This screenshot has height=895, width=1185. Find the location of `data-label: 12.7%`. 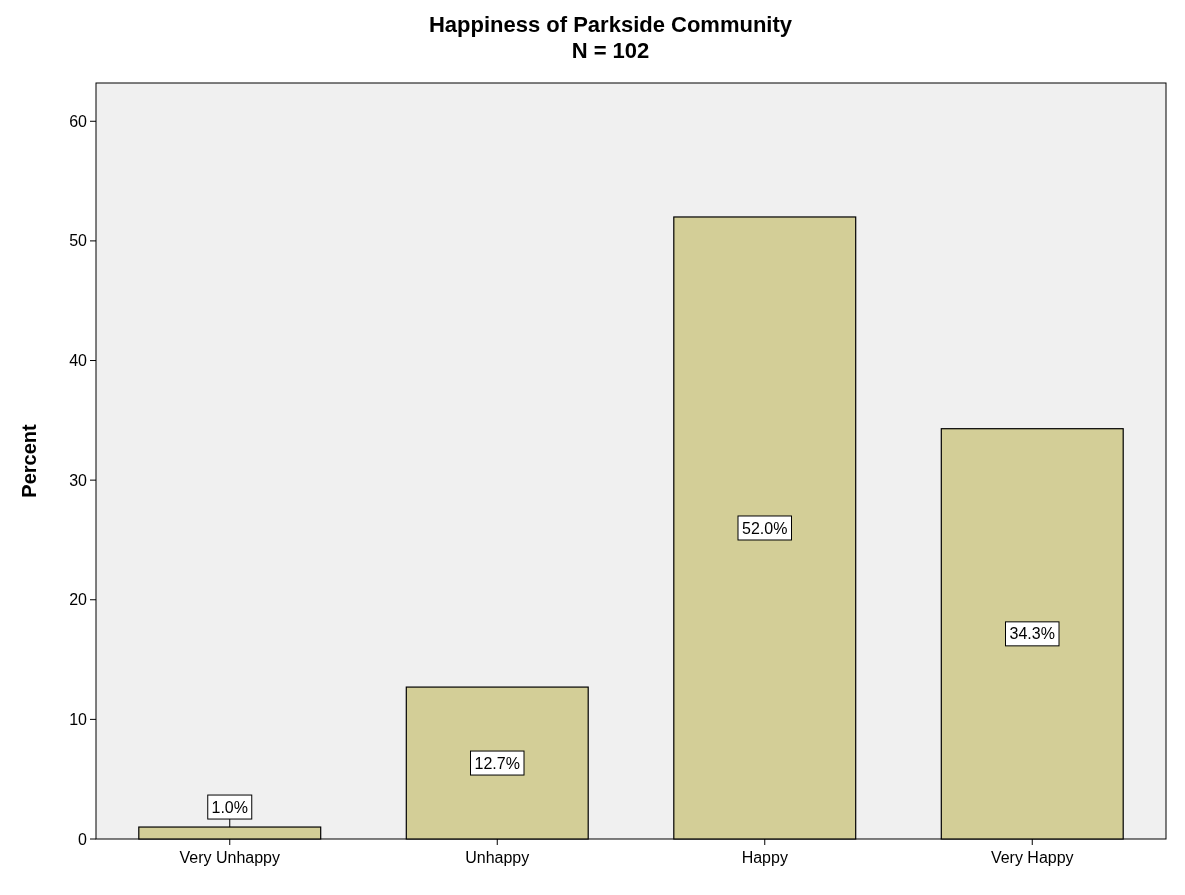

data-label: 12.7% is located at coordinates (497, 763).